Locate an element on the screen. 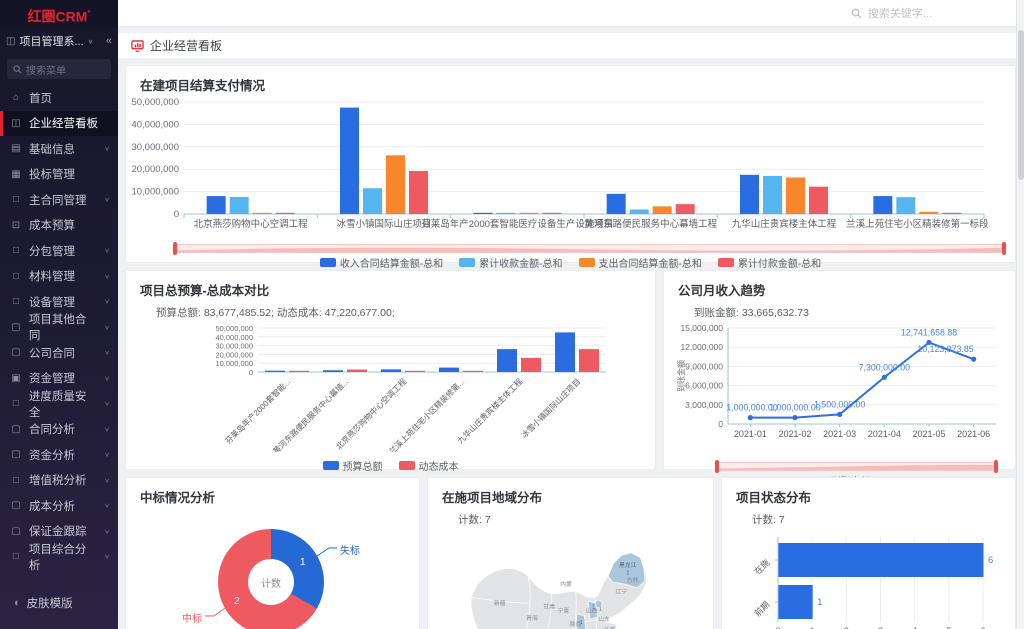  sidebar-item-18: □ 项目综合分析 ∨ is located at coordinates (59, 558).